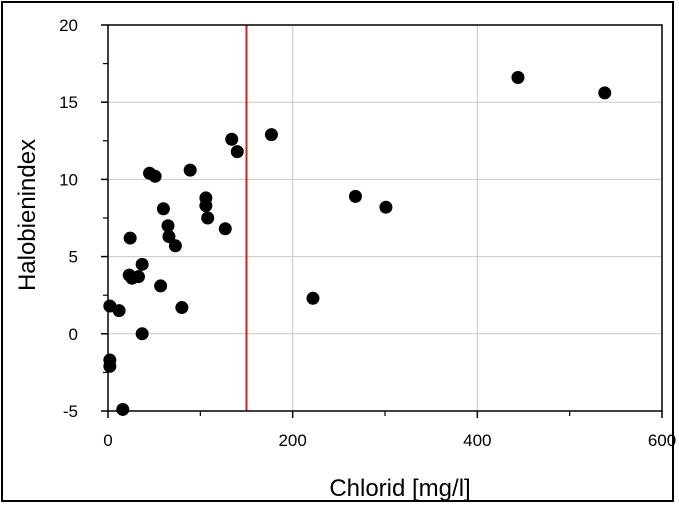  Describe the element at coordinates (27, 215) in the screenshot. I see `y-axis-title: Halobienindex` at that location.